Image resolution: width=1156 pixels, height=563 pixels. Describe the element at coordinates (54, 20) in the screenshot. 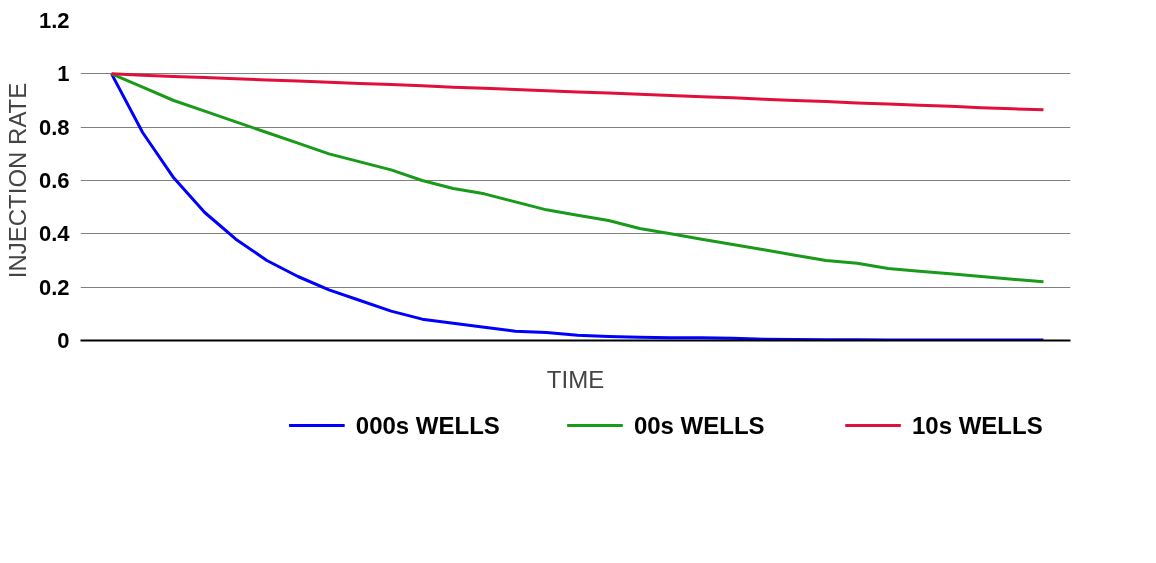

I see `y-tick-label: 1.2` at that location.